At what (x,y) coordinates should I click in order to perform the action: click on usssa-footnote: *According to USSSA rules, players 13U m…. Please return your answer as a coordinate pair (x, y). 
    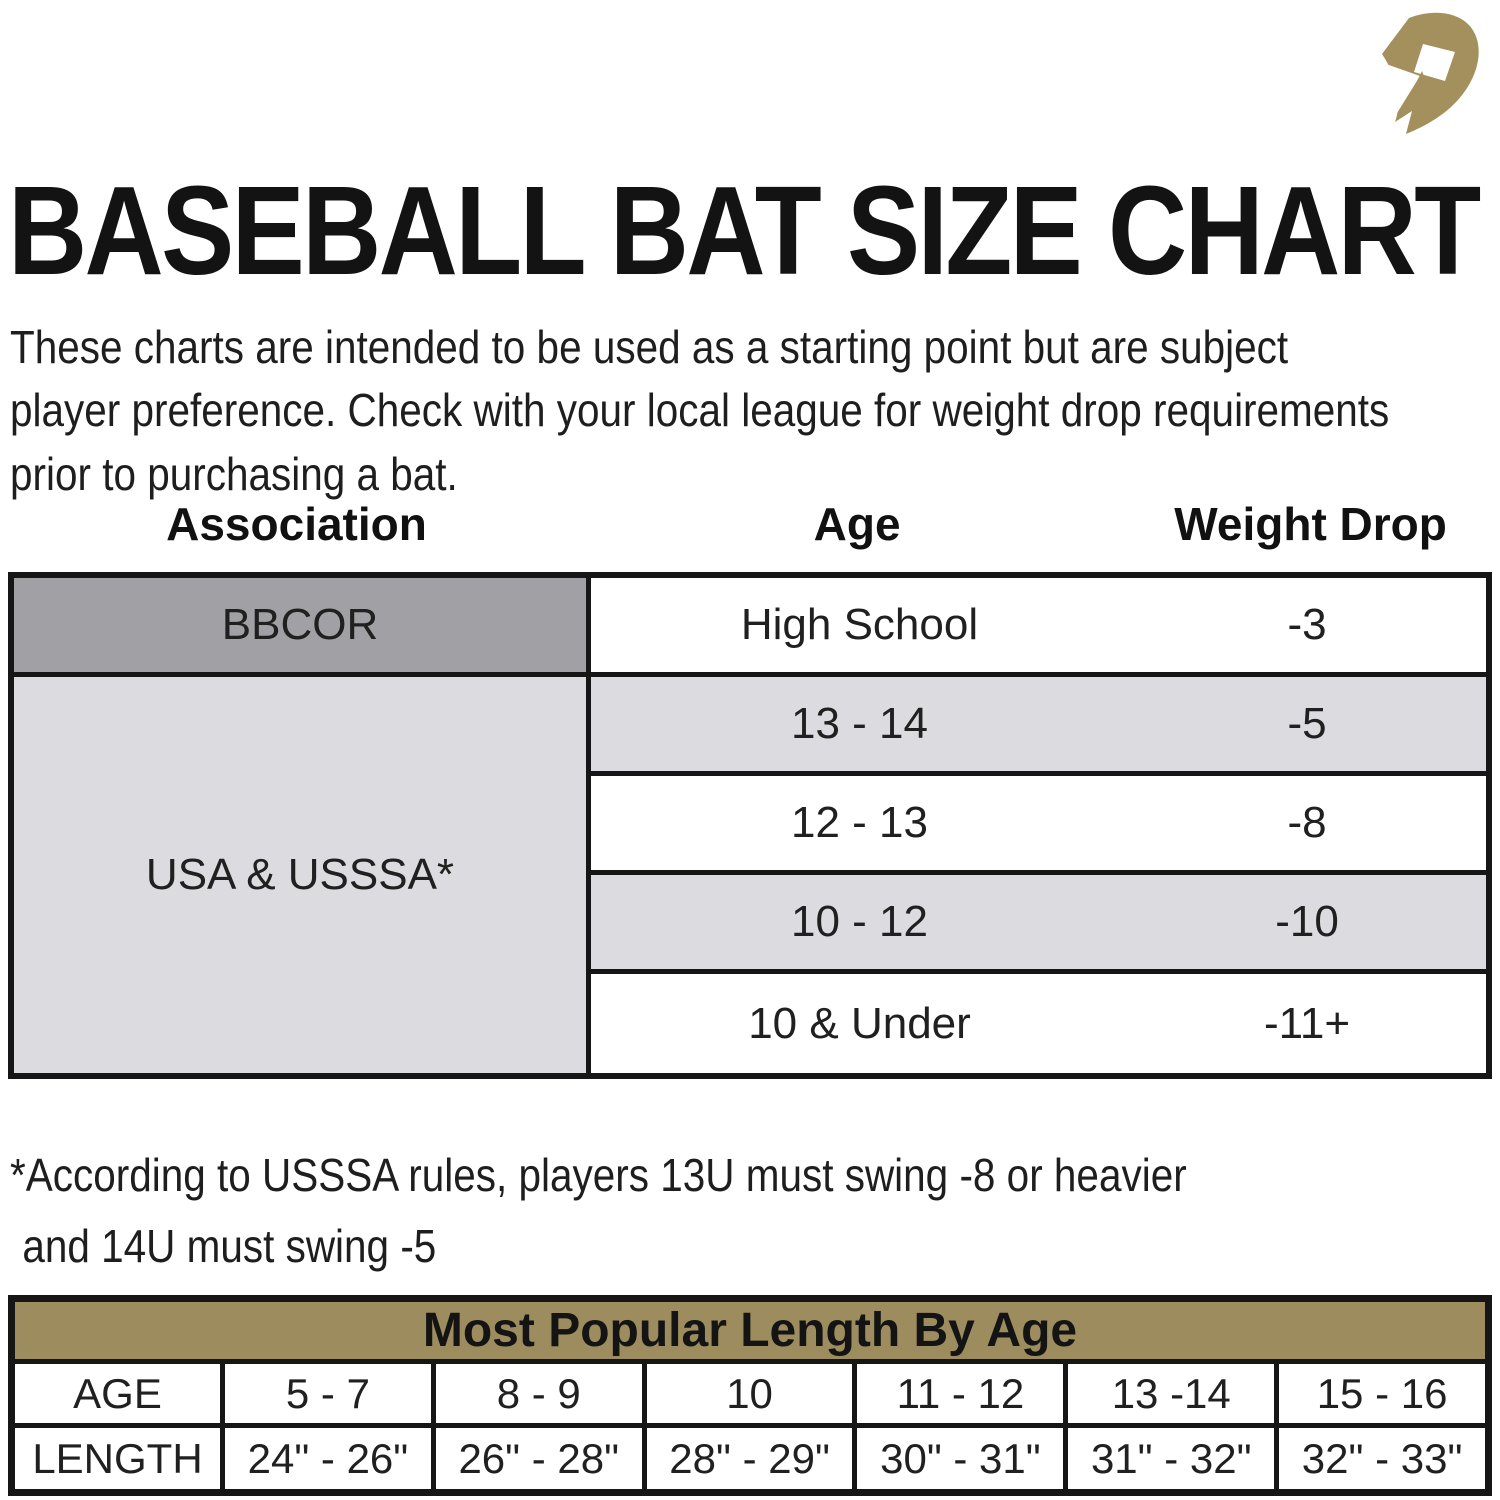
    Looking at the image, I should click on (598, 1211).